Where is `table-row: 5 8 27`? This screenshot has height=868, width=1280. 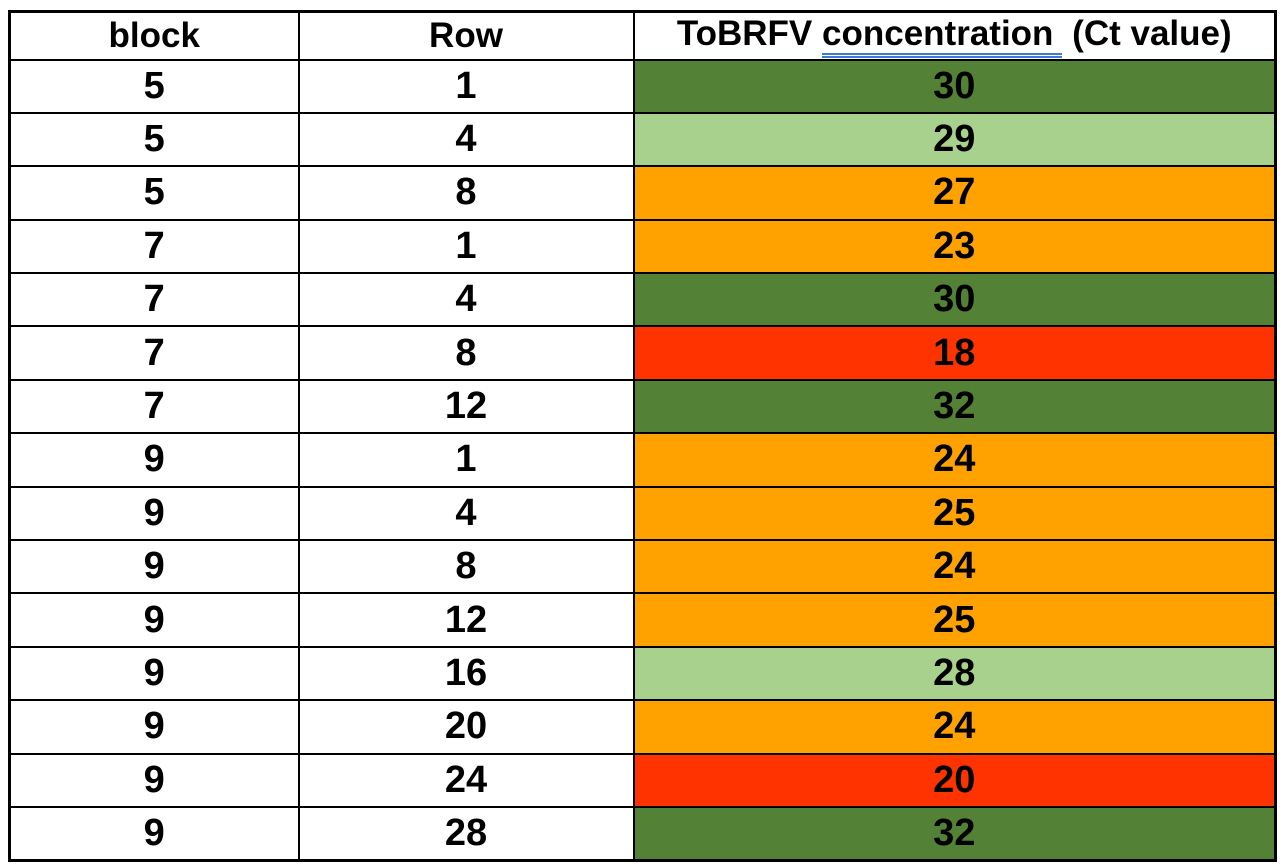
table-row: 5 8 27 is located at coordinates (642, 193).